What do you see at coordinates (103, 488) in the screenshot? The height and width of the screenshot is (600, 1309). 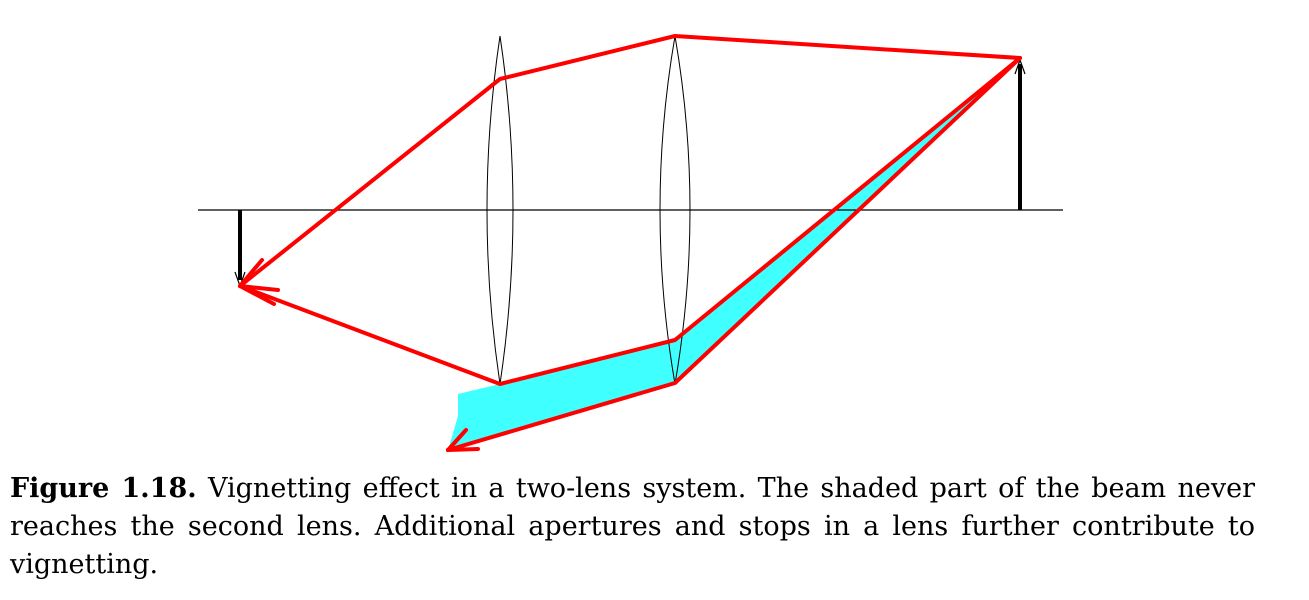 I see `figure-label: Figure 1.18.` at bounding box center [103, 488].